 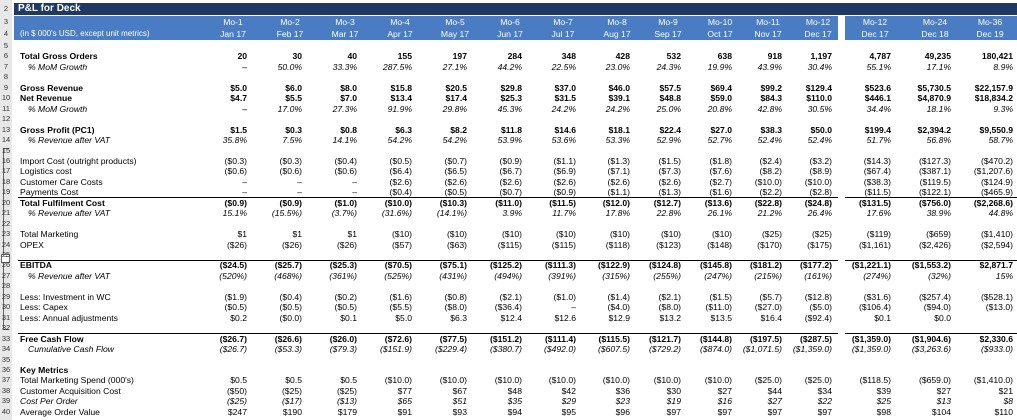 What do you see at coordinates (670, 98) in the screenshot?
I see `value-cell: $48.8` at bounding box center [670, 98].